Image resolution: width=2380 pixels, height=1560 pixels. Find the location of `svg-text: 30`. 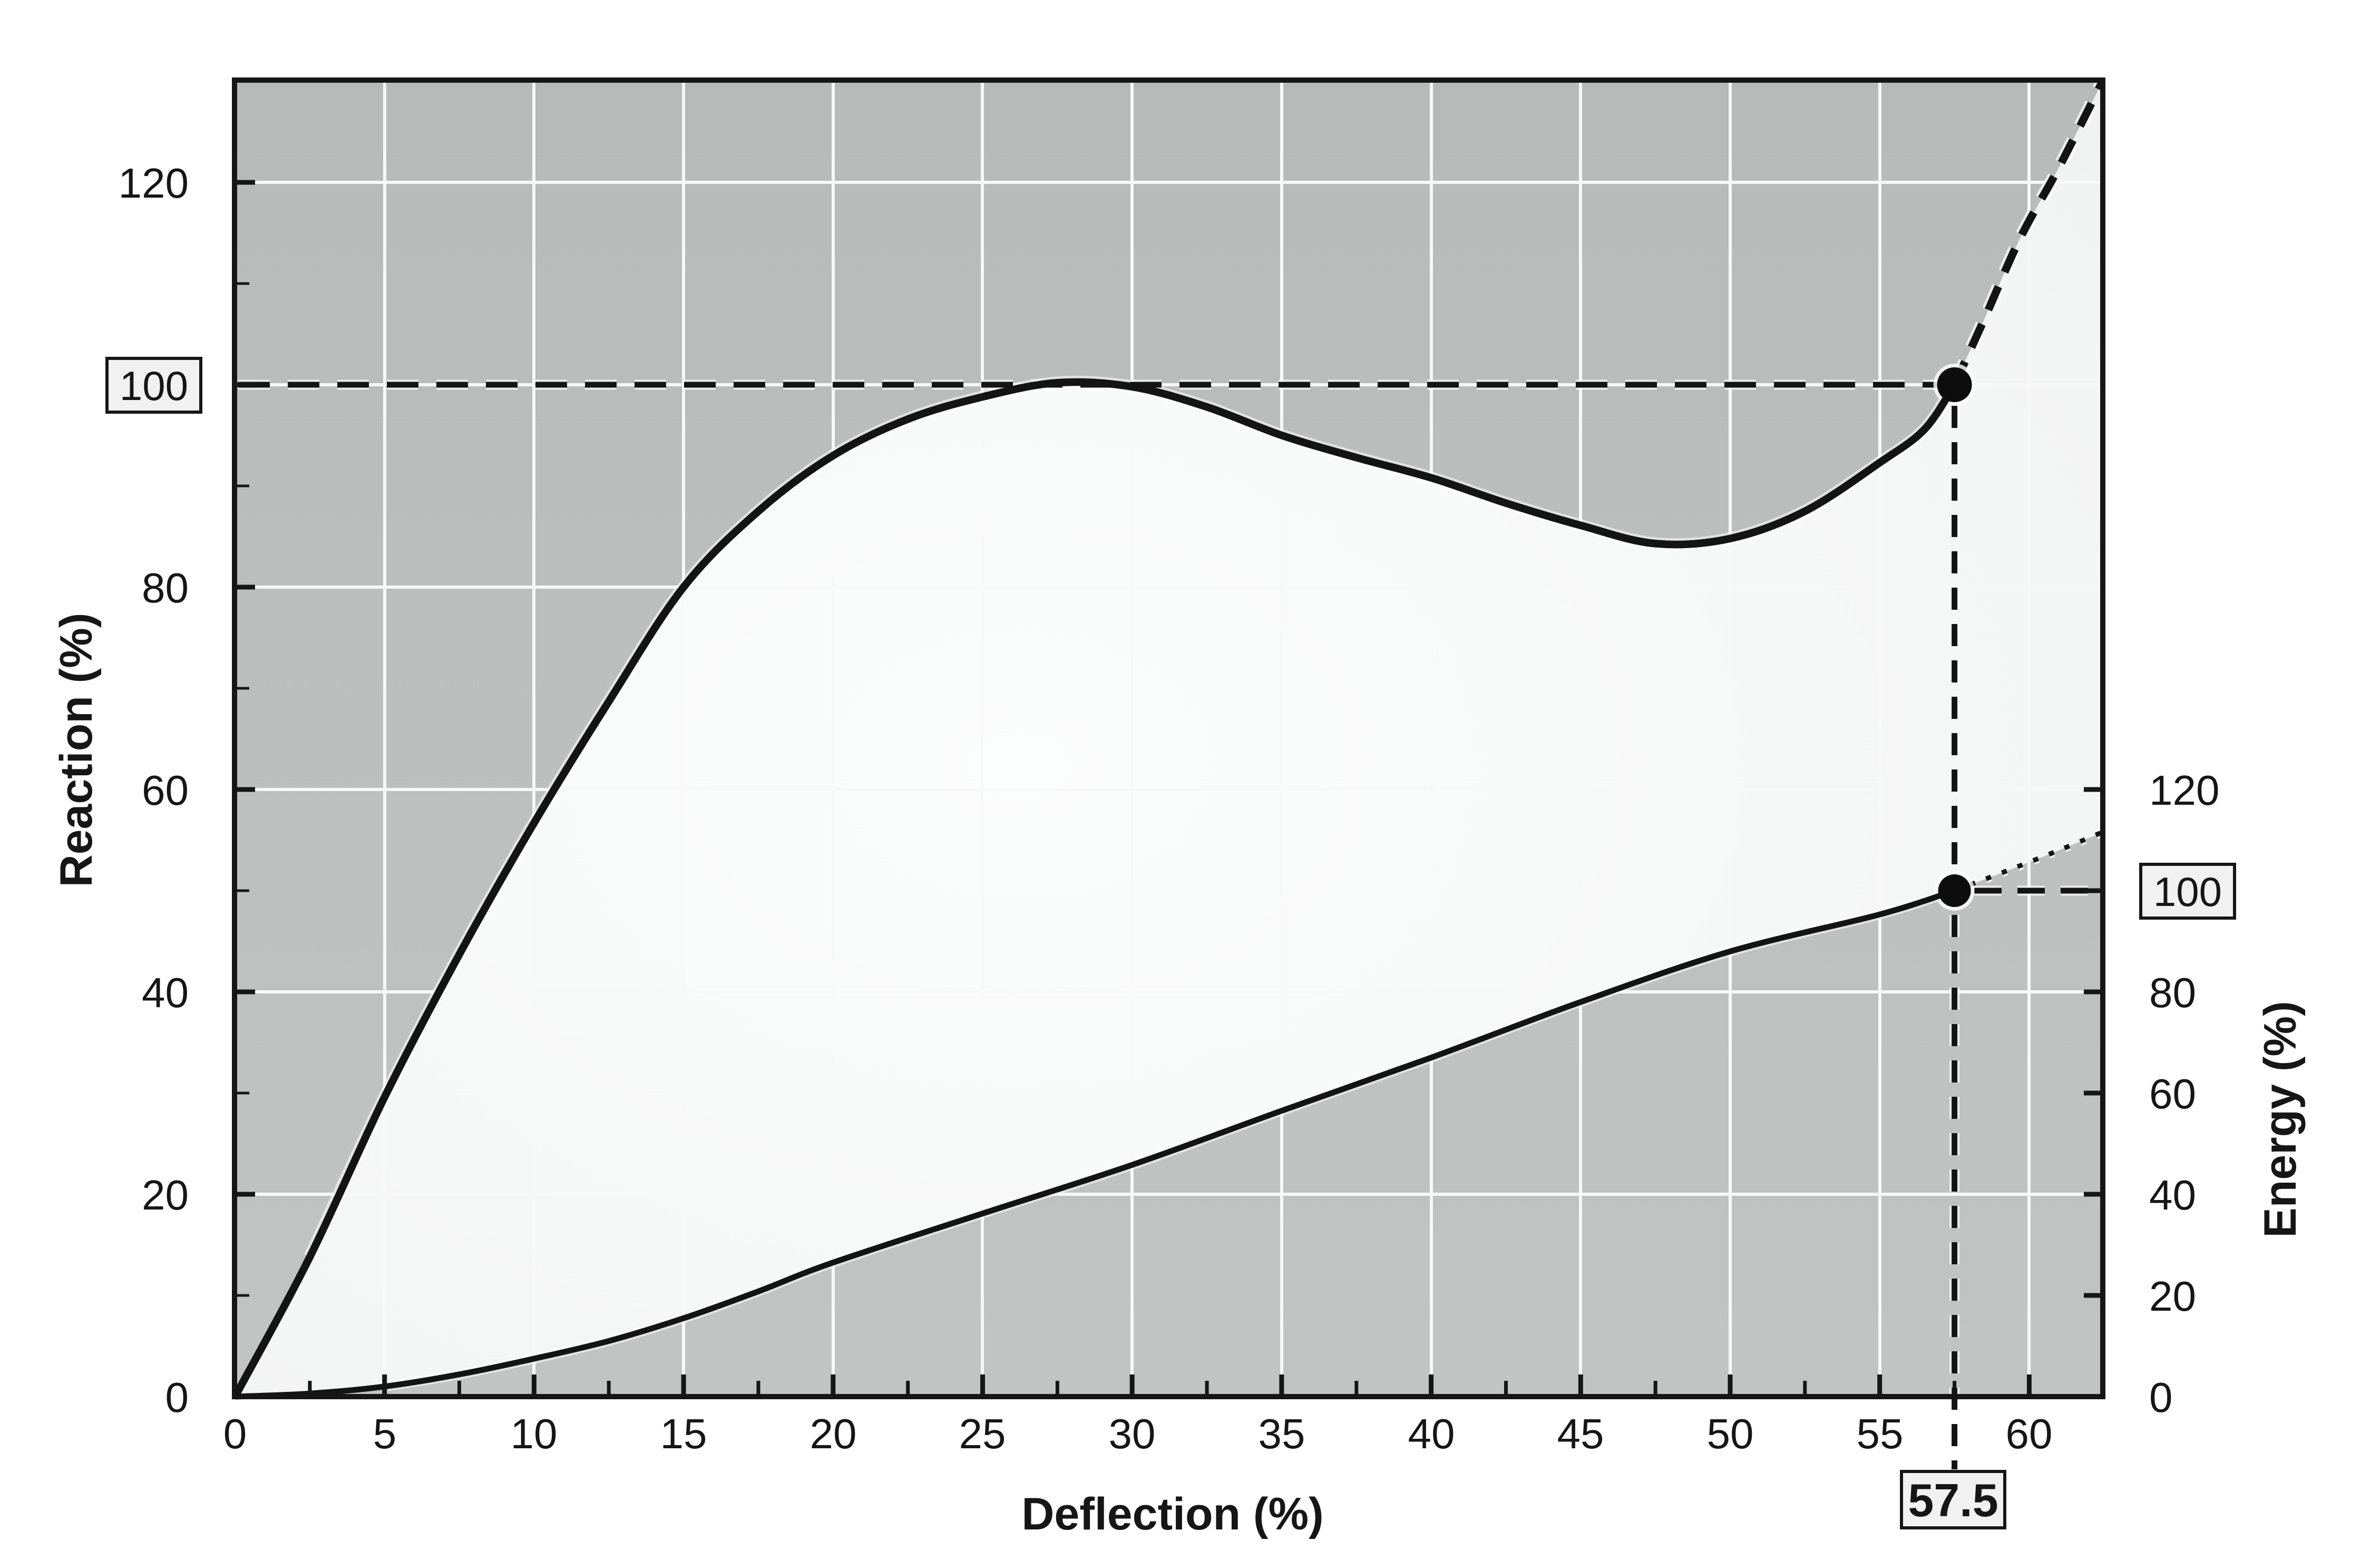

svg-text: 30 is located at coordinates (1132, 1433).